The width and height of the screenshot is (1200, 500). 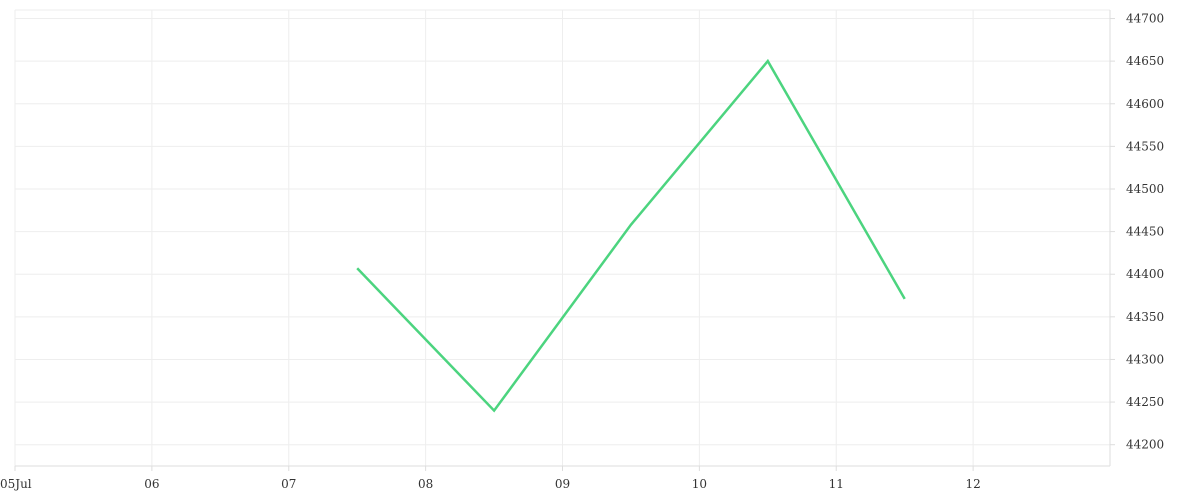 I want to click on x-tick-label: 08, so click(x=425, y=484).